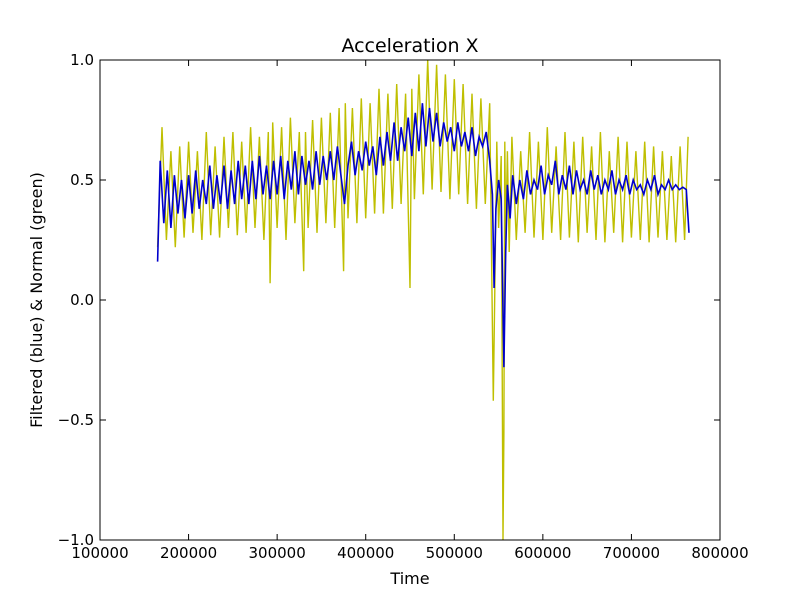 The image size is (800, 600). Describe the element at coordinates (82, 180) in the screenshot. I see `y-tick-label: 0.5` at that location.